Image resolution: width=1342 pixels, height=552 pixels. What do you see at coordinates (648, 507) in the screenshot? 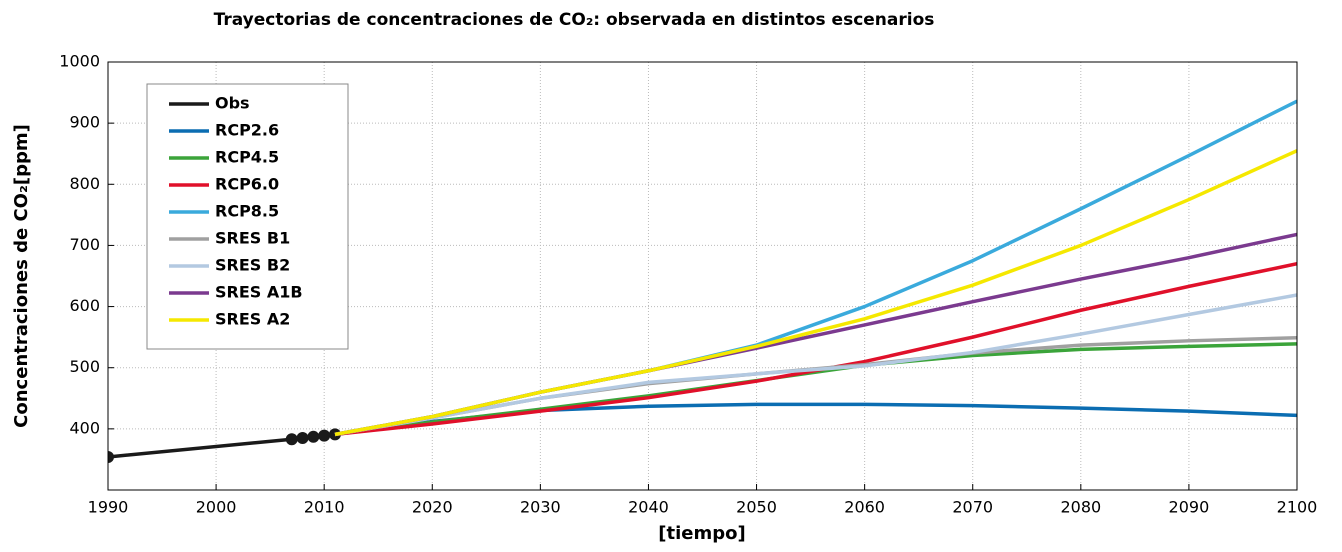
I see `x-tick-label: 2040` at bounding box center [648, 507].